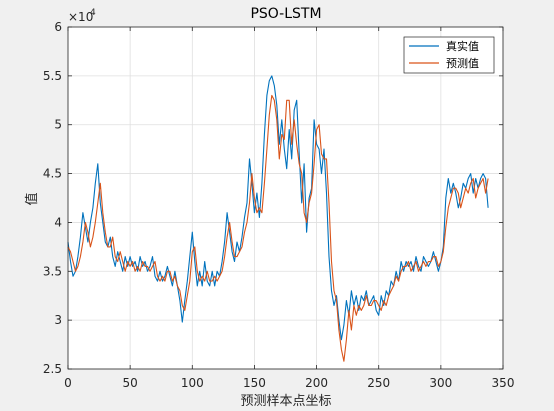 This screenshot has width=554, height=411. I want to click on legend: 真实值 预测值, so click(449, 55).